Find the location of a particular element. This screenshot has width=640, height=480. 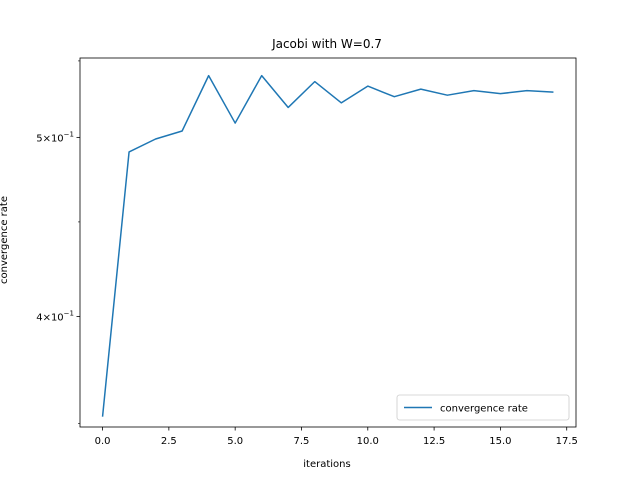

legend-label: convergence rate is located at coordinates (484, 409).